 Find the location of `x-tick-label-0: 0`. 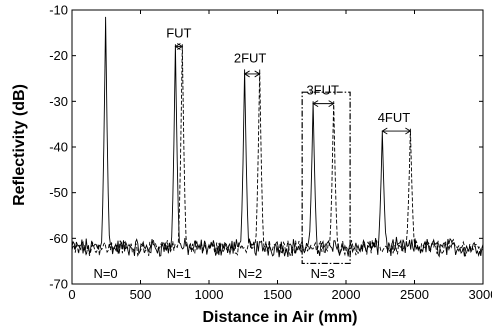

x-tick-label-0: 0 is located at coordinates (71, 294).